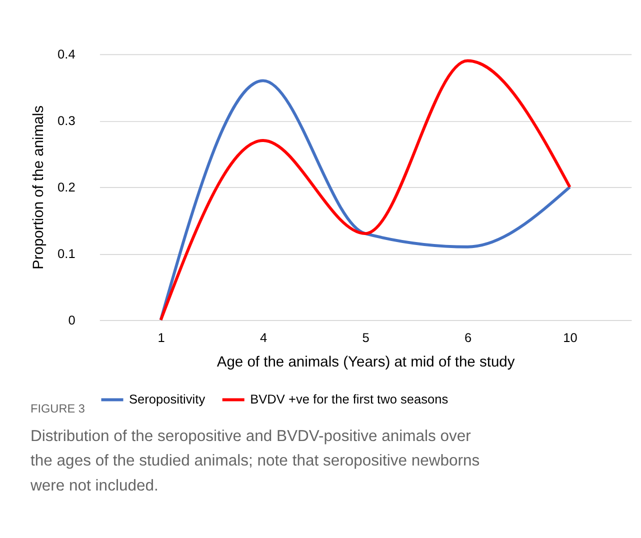 This screenshot has width=641, height=538. I want to click on y-tick-label: 0.3, so click(67, 120).